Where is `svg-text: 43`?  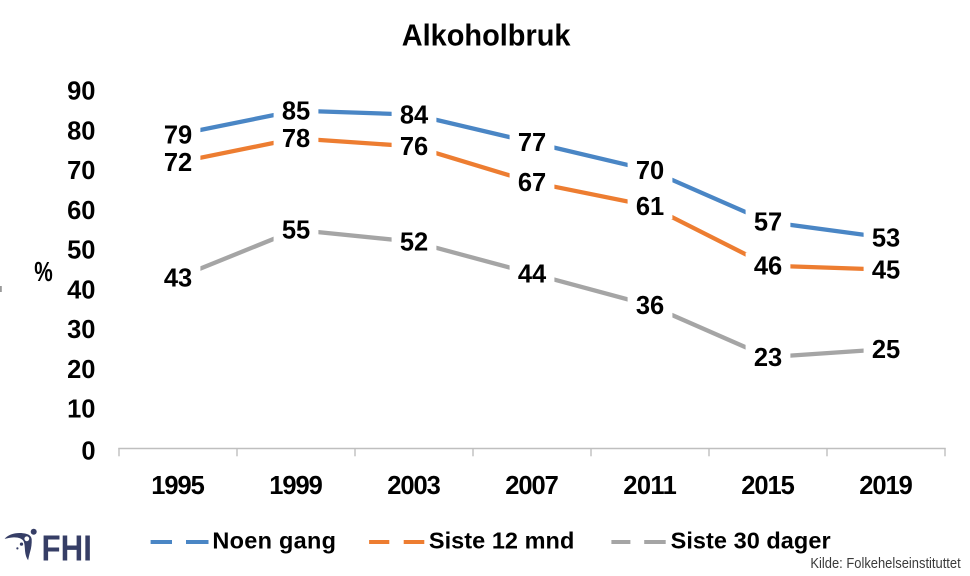
svg-text: 43 is located at coordinates (178, 278).